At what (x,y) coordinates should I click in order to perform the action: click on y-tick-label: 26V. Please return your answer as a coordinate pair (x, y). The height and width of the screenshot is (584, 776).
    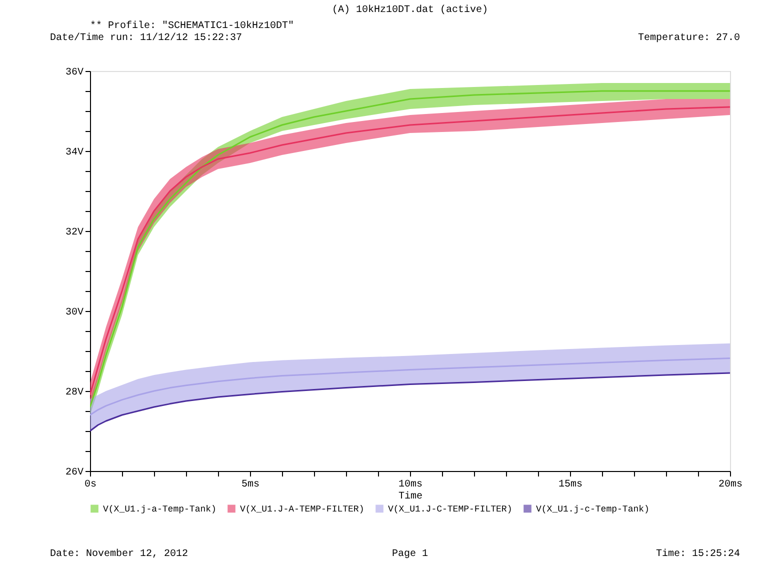
    Looking at the image, I should click on (74, 473).